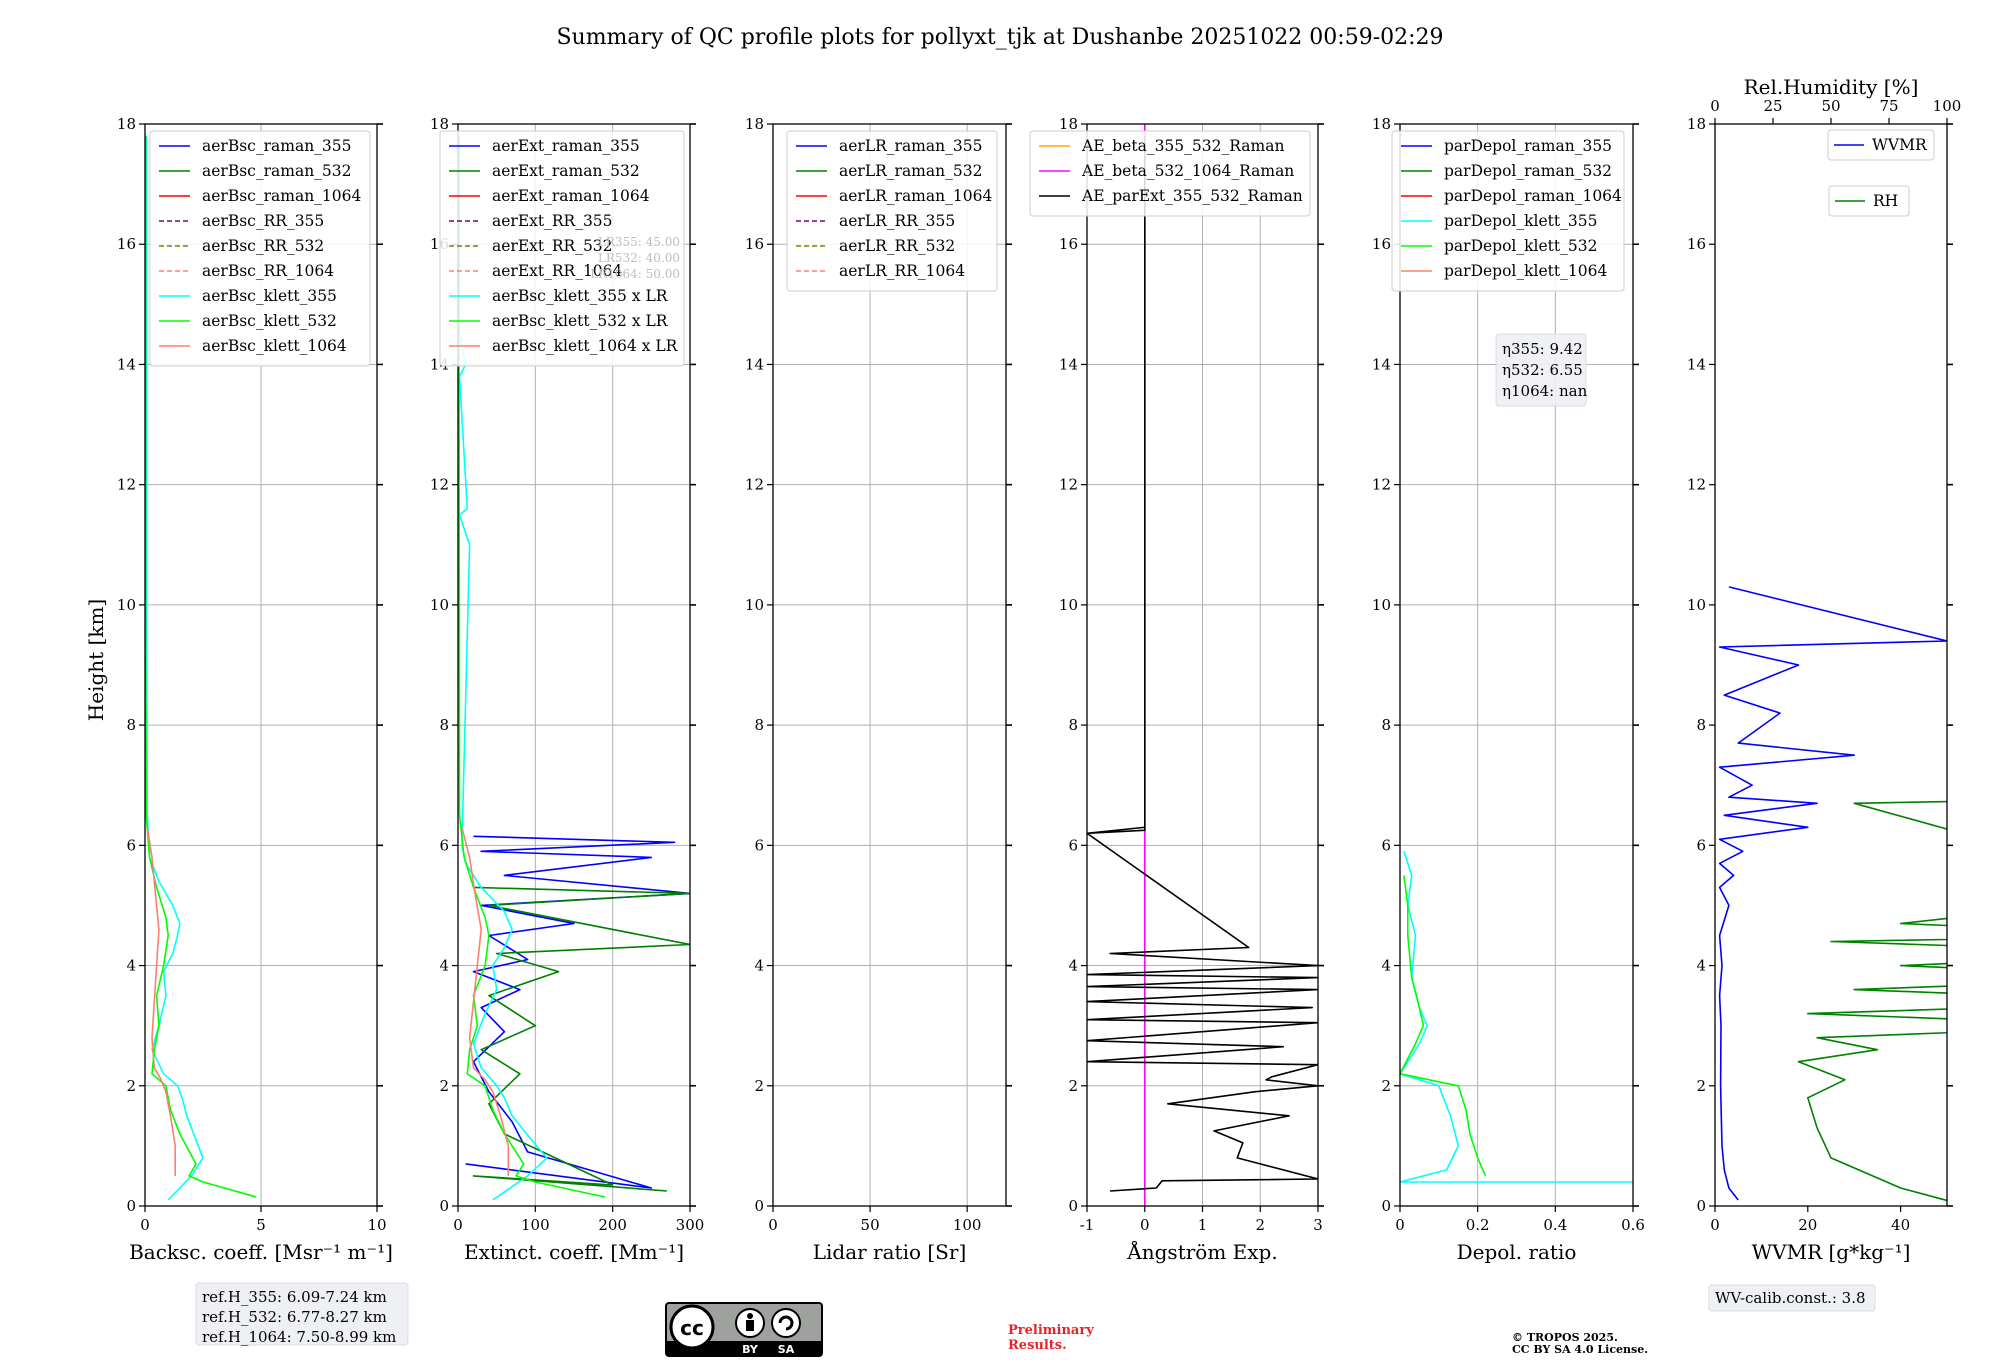 The height and width of the screenshot is (1360, 2000). What do you see at coordinates (639, 258) in the screenshot?
I see `lr-annotation-line: LR532: 40.00` at bounding box center [639, 258].